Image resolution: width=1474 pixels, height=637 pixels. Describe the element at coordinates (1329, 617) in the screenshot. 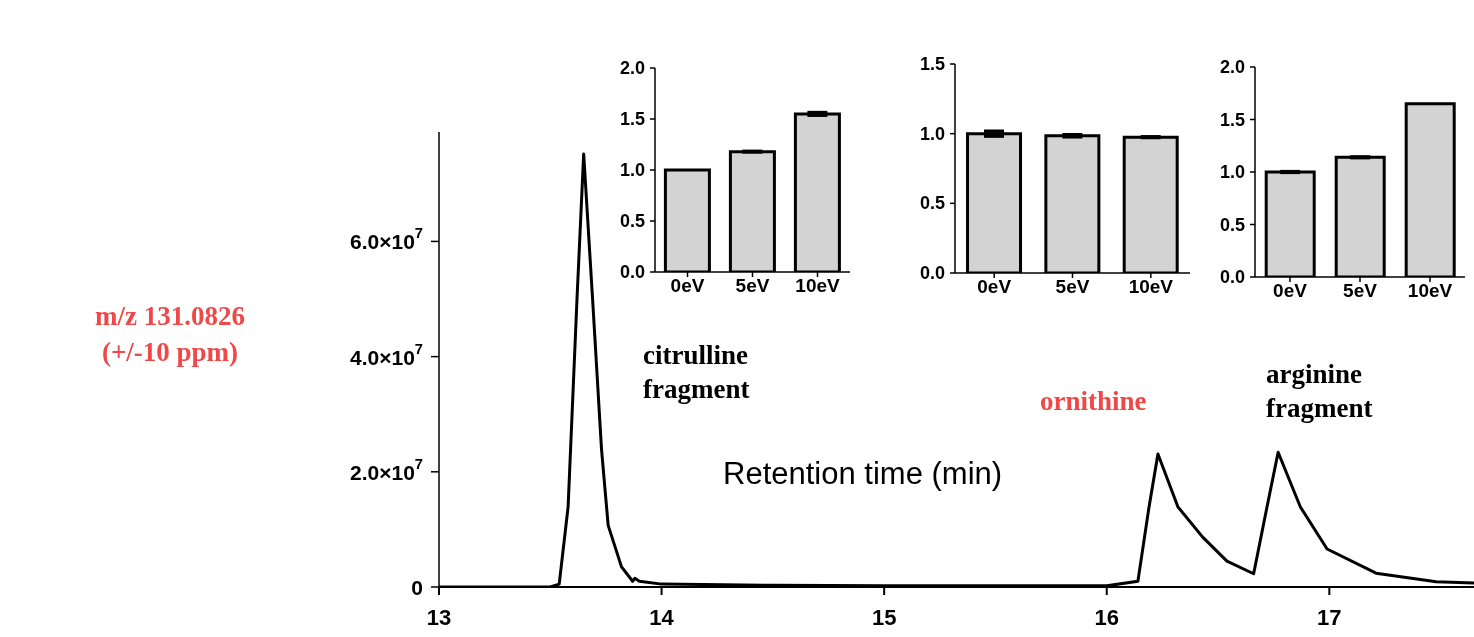

I see `x-tick-label: 17` at that location.